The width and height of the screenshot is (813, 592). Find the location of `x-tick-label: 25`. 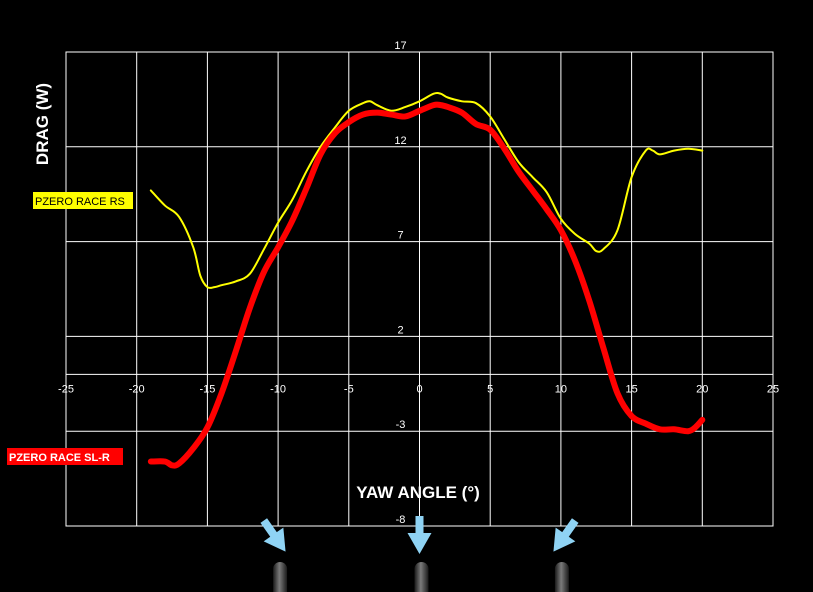

x-tick-label: 25 is located at coordinates (773, 389).